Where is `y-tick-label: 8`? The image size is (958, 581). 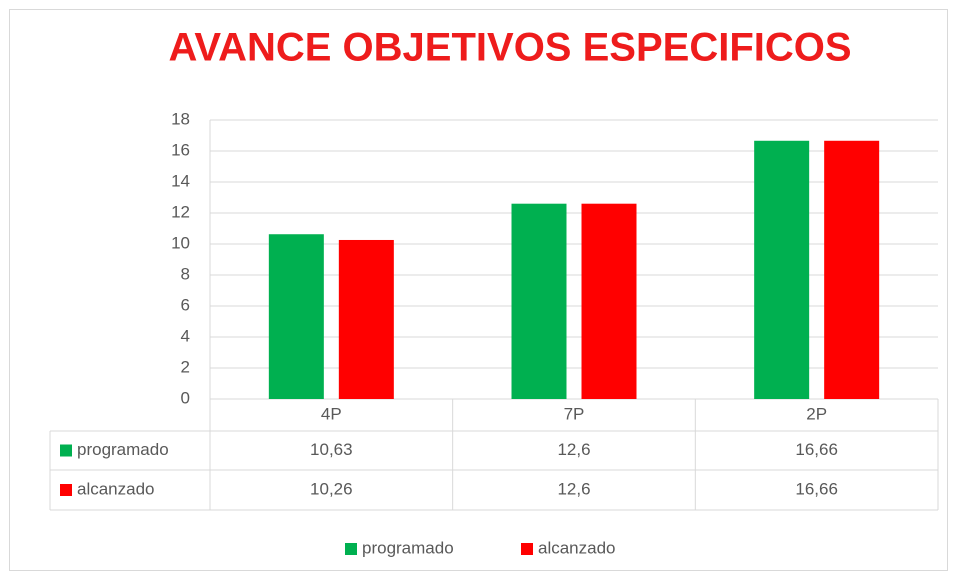
y-tick-label: 8 is located at coordinates (185, 273).